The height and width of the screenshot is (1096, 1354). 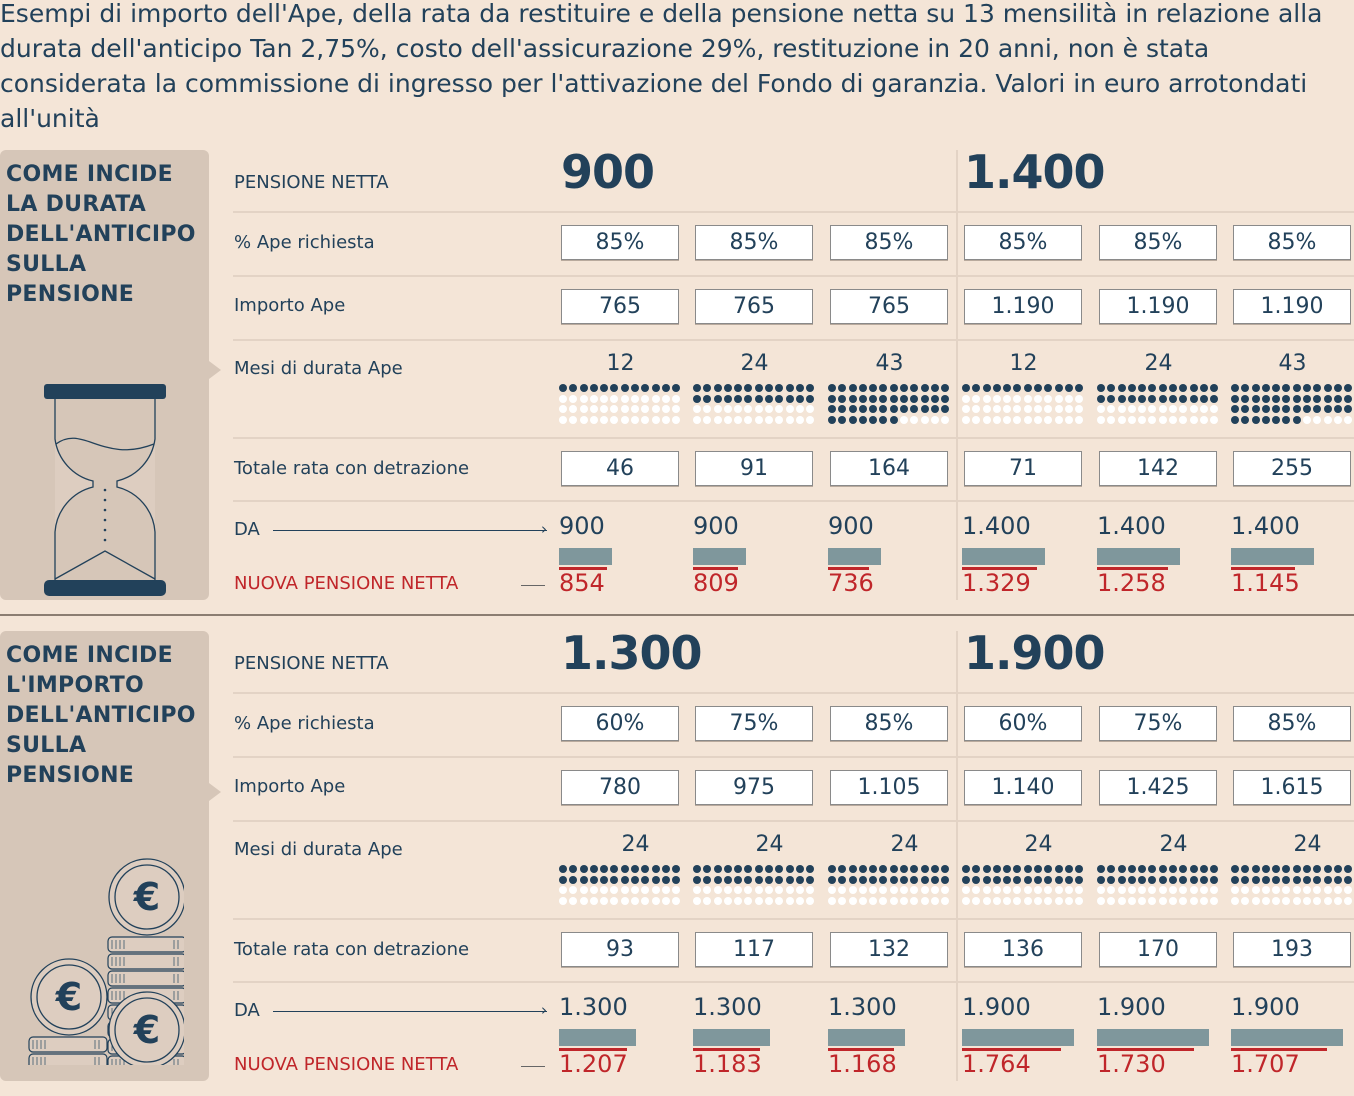 I want to click on totale-rata-box: 170, so click(x=1158, y=949).